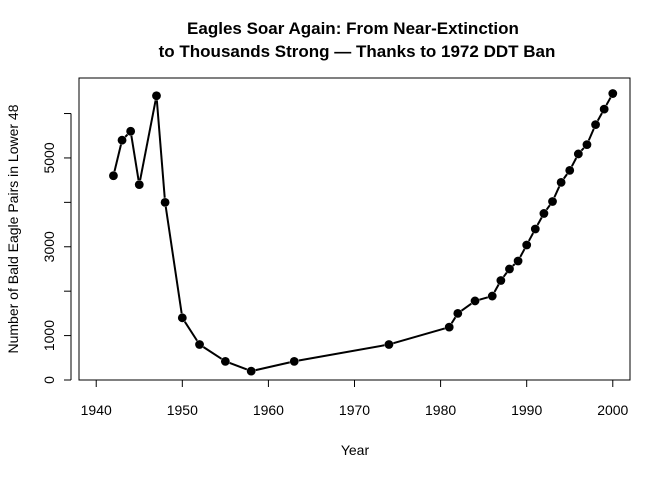 Image resolution: width=672 pixels, height=480 pixels. I want to click on x-axis-label: Year, so click(355, 450).